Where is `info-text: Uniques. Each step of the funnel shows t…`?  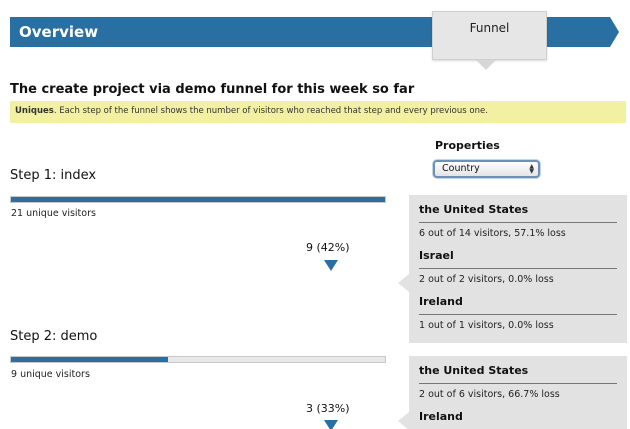 info-text: Uniques. Each step of the funnel shows t… is located at coordinates (251, 111).